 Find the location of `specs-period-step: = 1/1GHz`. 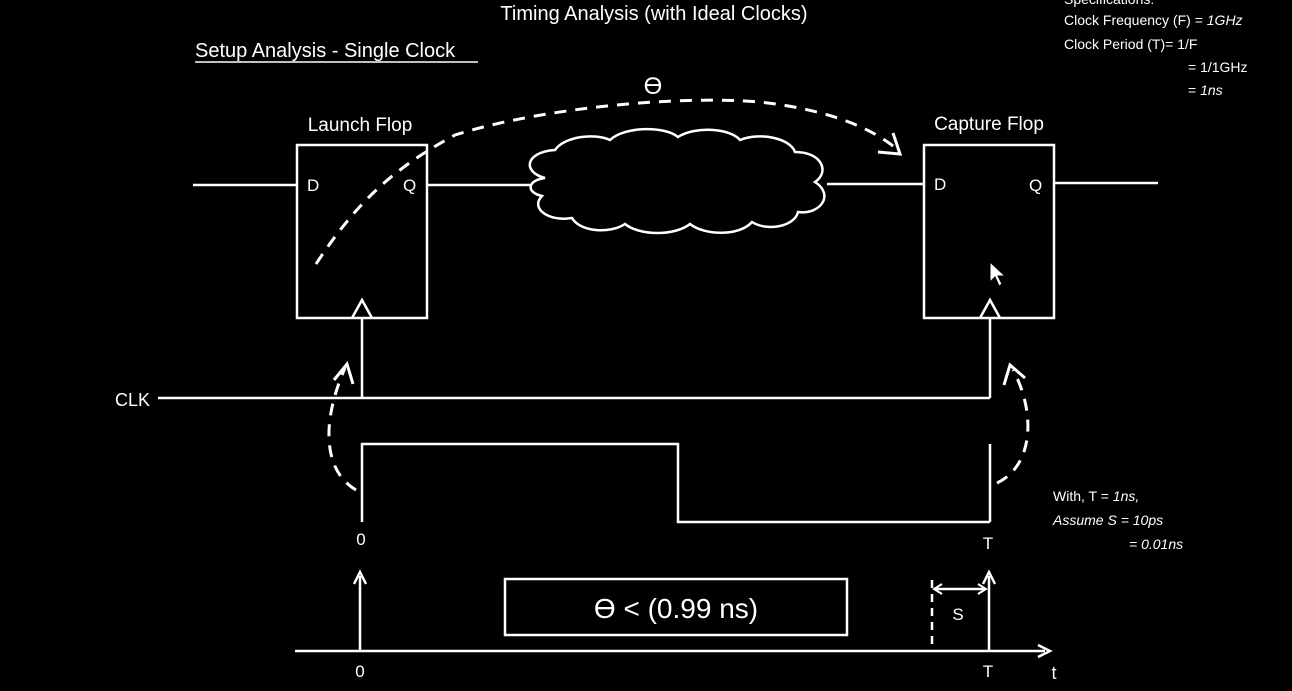

specs-period-step: = 1/1GHz is located at coordinates (1218, 67).